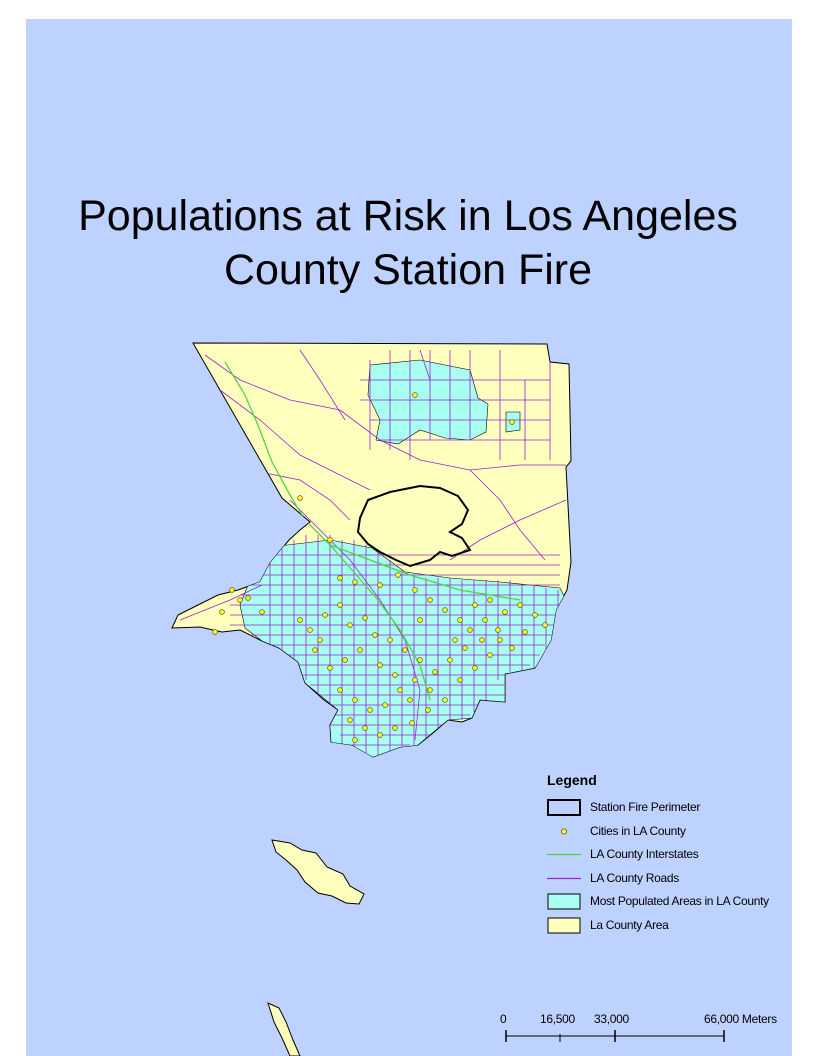 This screenshot has width=816, height=1056. Describe the element at coordinates (611, 1019) in the screenshot. I see `scale-label-2: 33,000` at that location.